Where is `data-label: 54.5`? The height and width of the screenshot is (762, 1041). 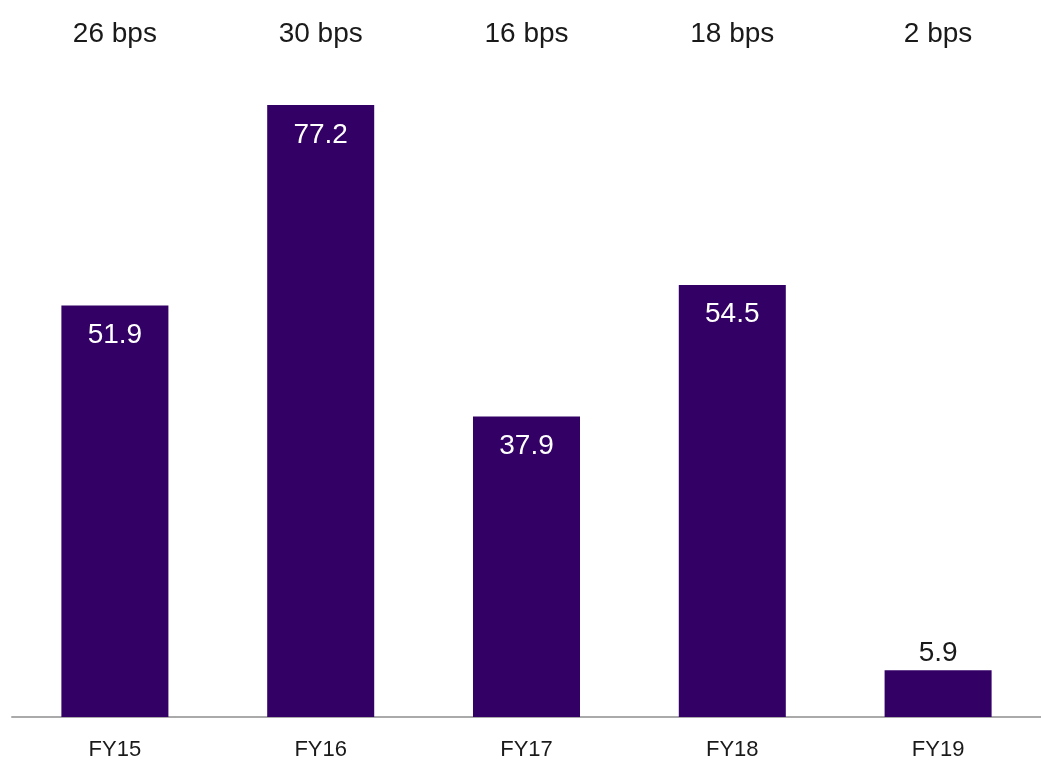 data-label: 54.5 is located at coordinates (732, 313).